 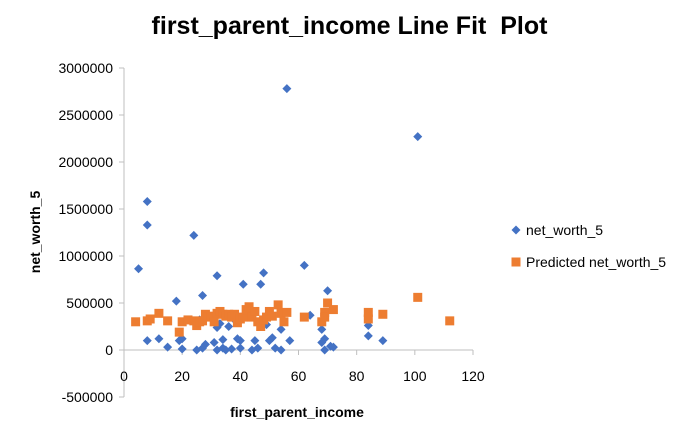 What do you see at coordinates (85, 115) in the screenshot?
I see `y-tick-label: 2500000` at bounding box center [85, 115].